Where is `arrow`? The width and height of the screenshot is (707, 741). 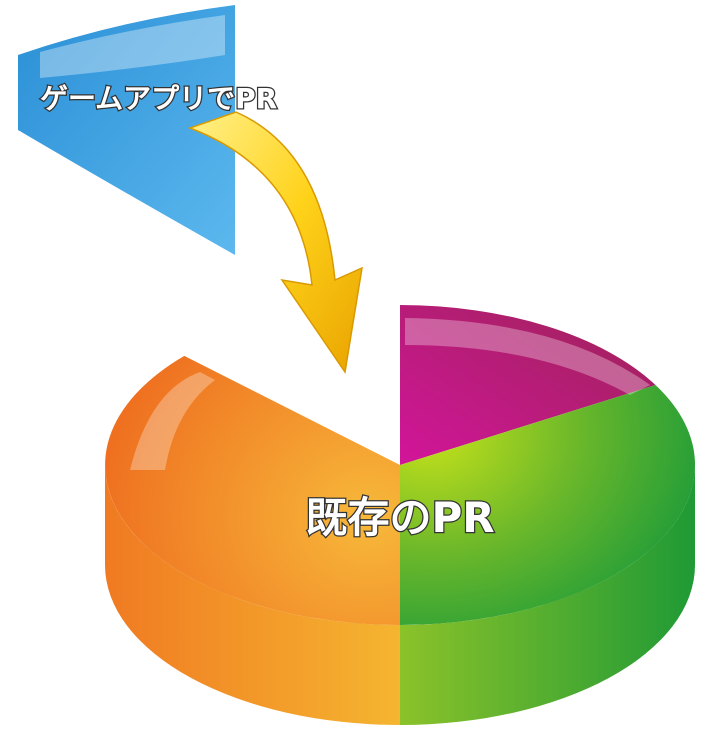
arrow is located at coordinates (275, 242).